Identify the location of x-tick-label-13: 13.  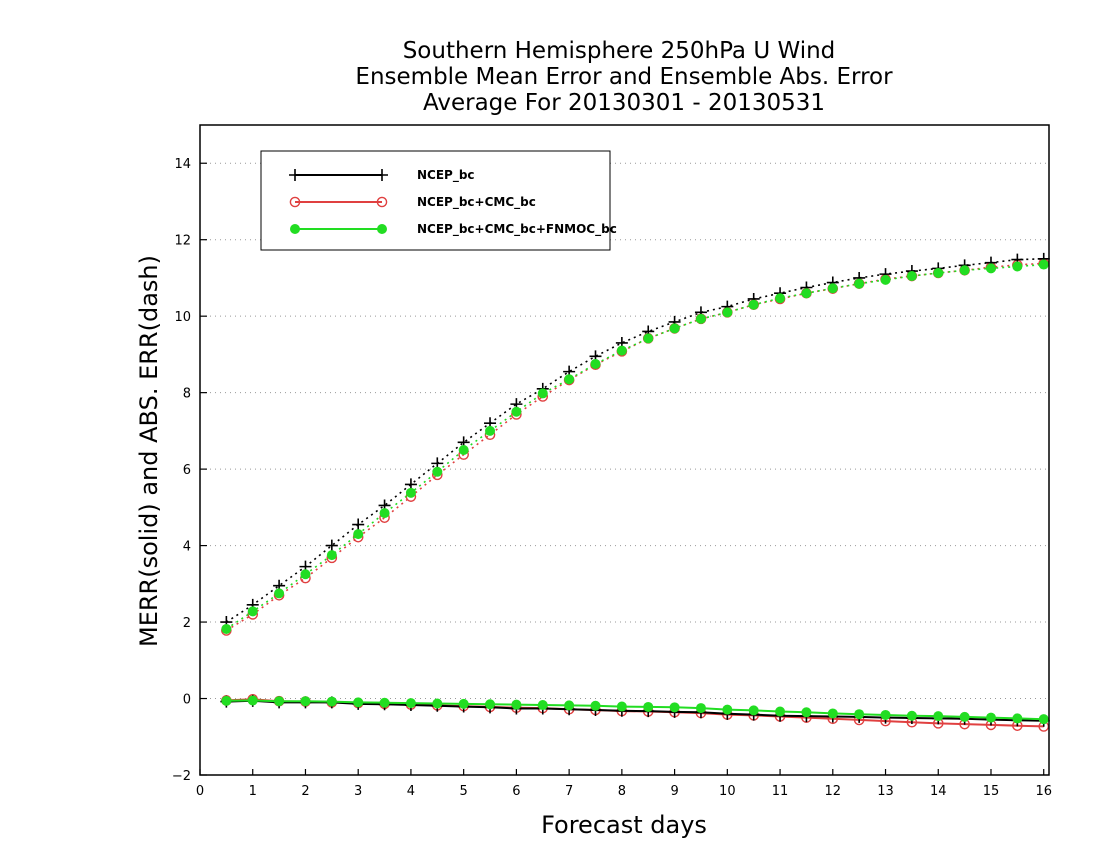
(885, 791).